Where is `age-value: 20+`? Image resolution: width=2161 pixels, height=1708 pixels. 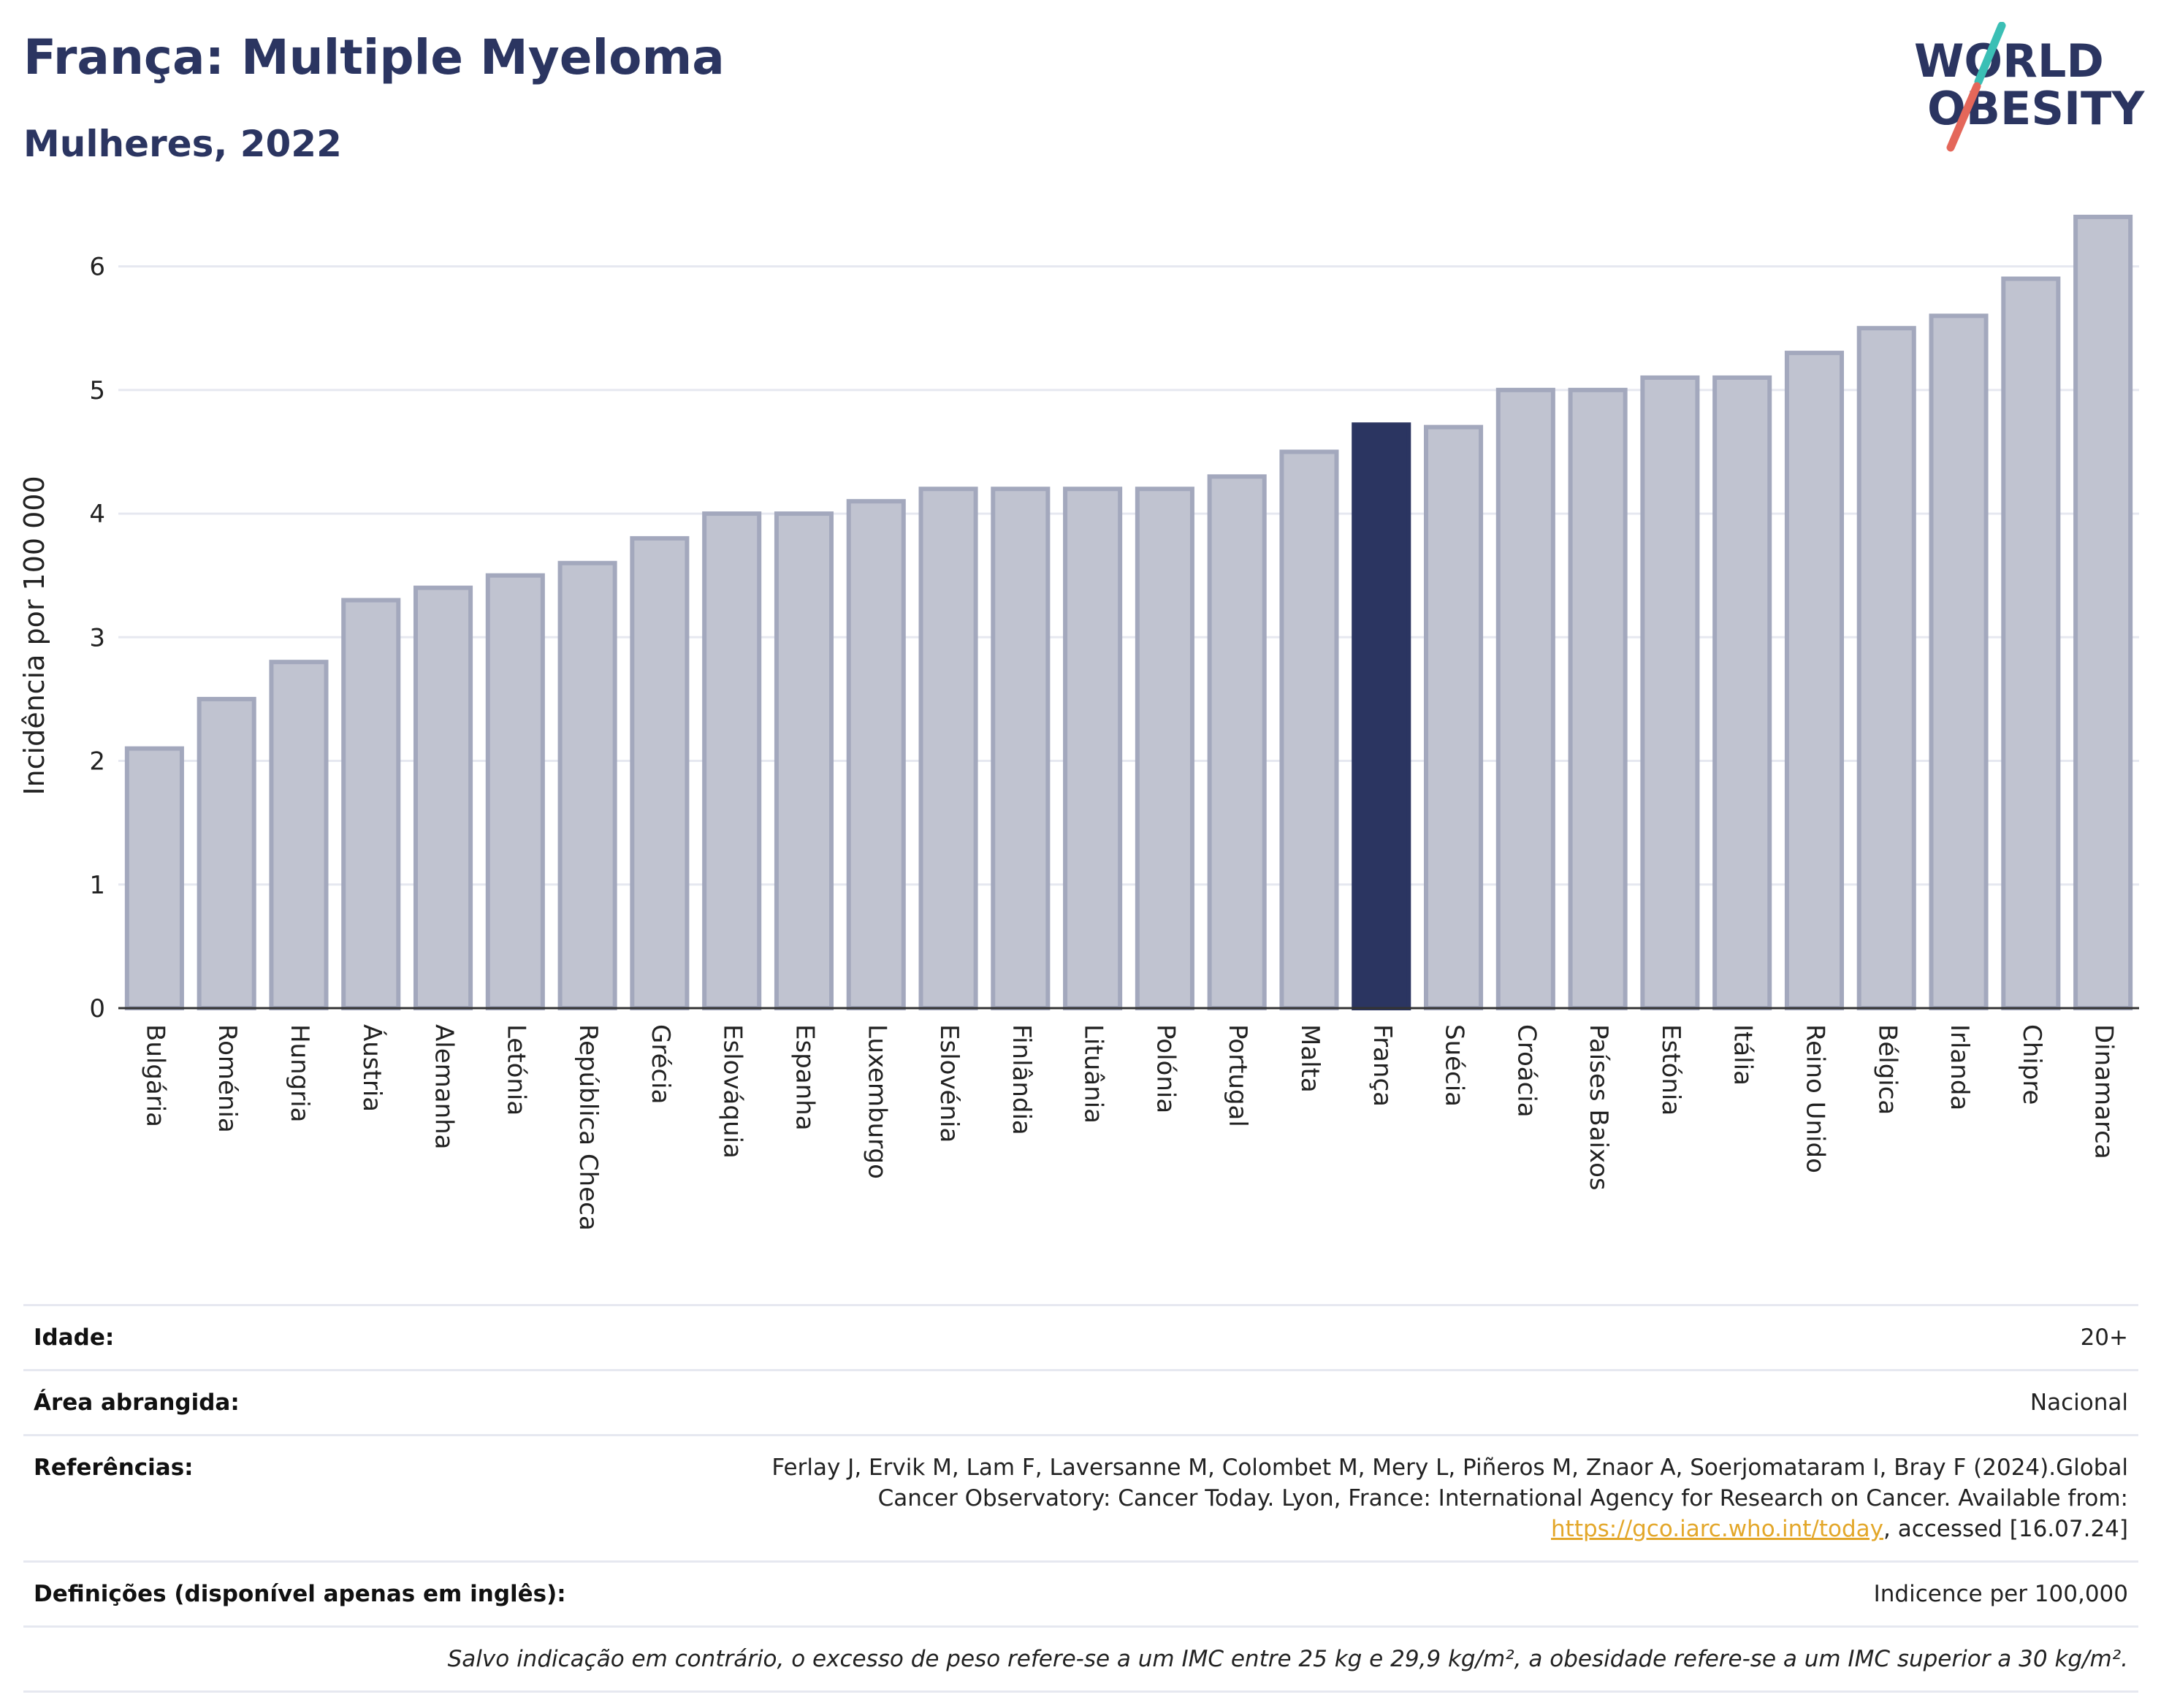 age-value: 20+ is located at coordinates (2104, 1337).